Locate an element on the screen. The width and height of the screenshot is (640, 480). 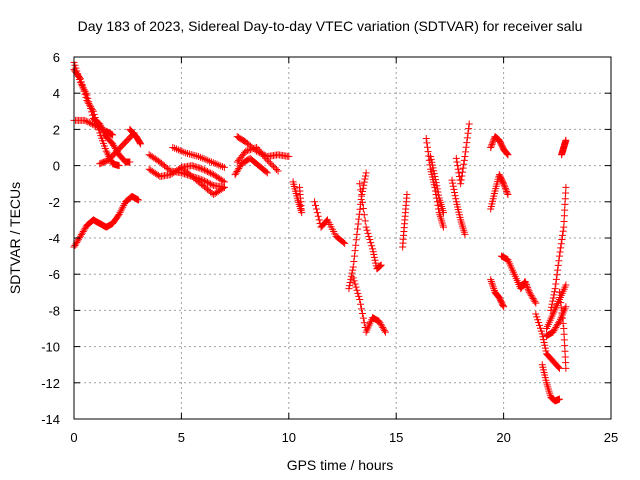
series-track-j is located at coordinates (202, 181).